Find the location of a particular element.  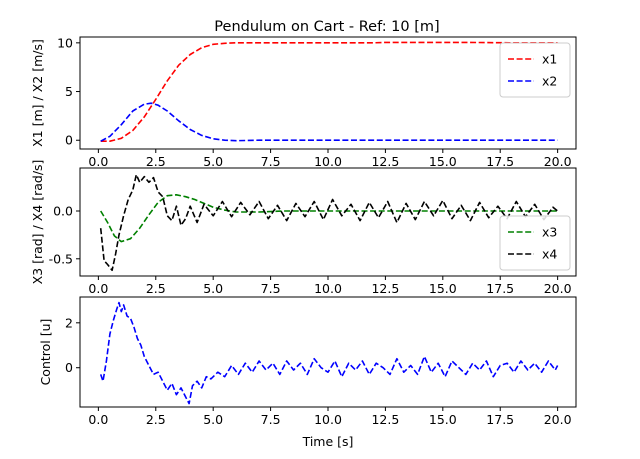

y-axis-label: Control [u] is located at coordinates (45, 352).